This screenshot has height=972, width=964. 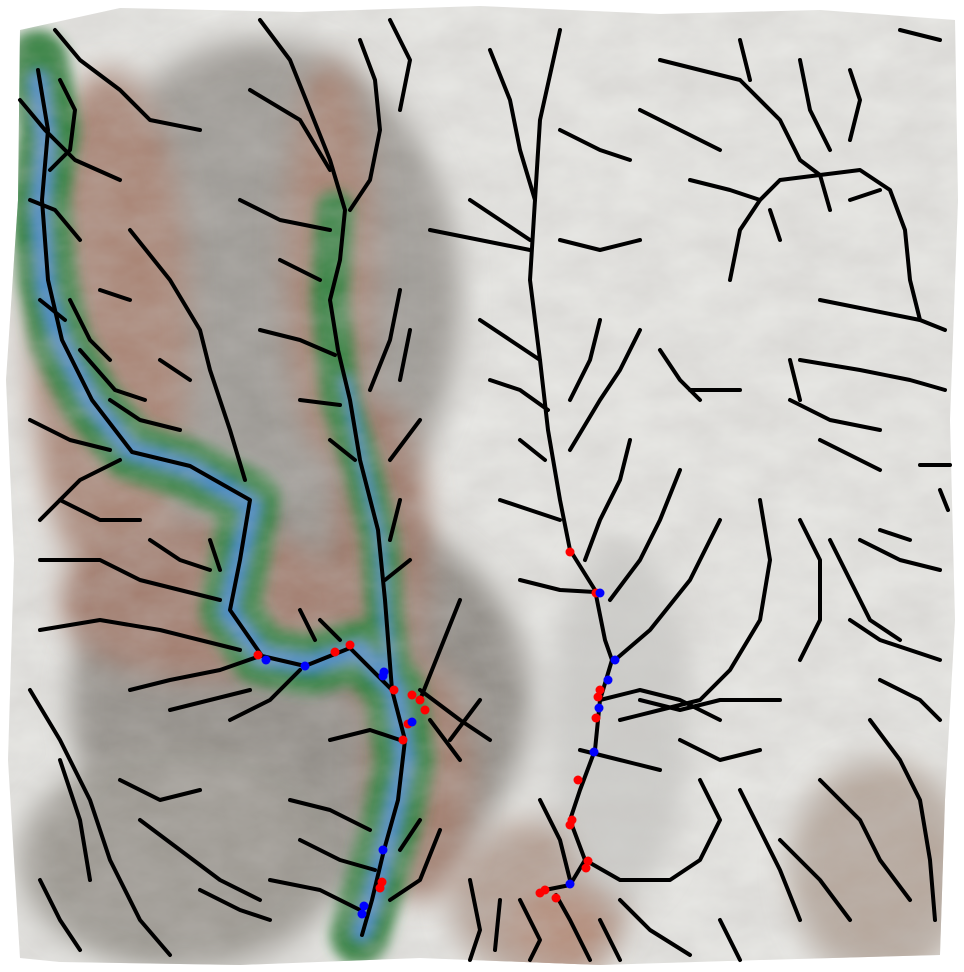 What do you see at coordinates (440, 753) in the screenshot?
I see `blue-markers` at bounding box center [440, 753].